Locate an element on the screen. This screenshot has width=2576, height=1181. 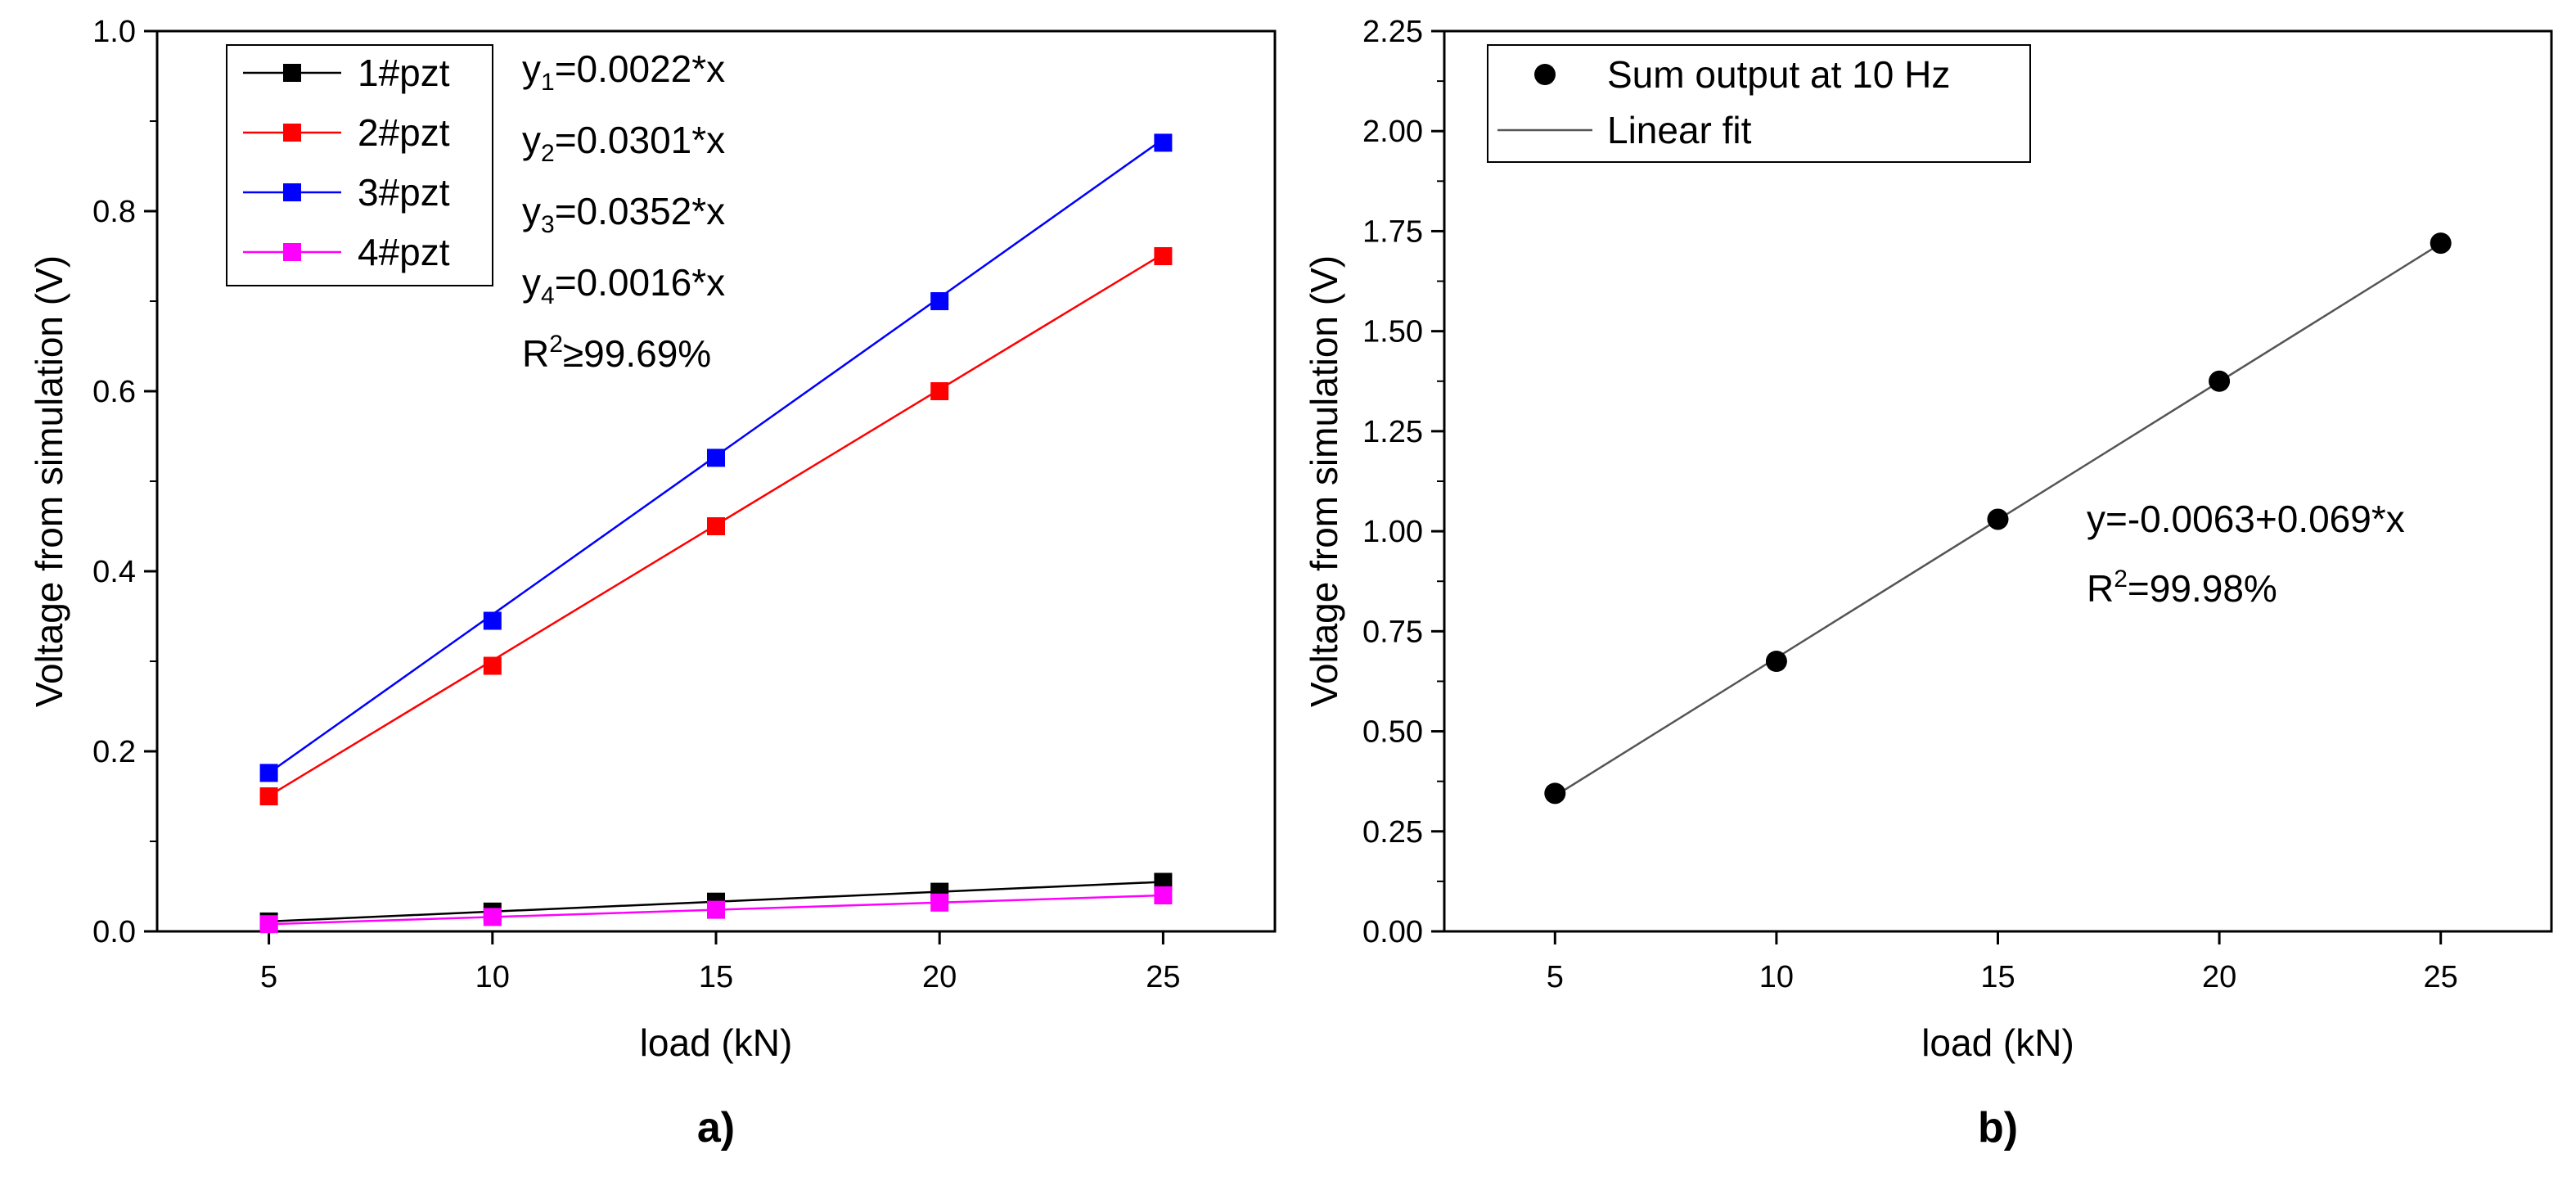
panel-b-y-axis-title: Voltage from simulation (V) is located at coordinates (1324, 481).